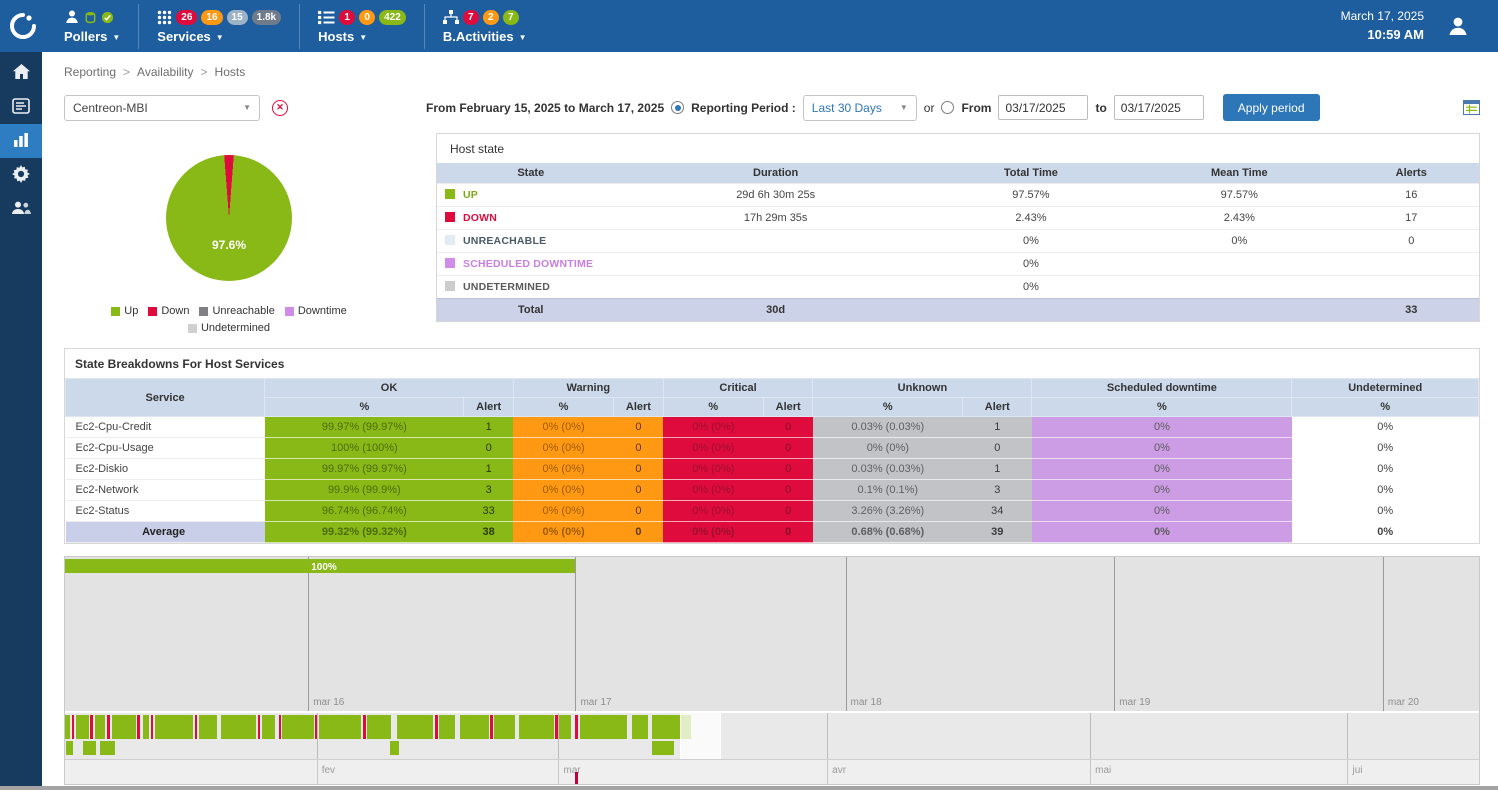 This screenshot has width=1498, height=790. What do you see at coordinates (1411, 241) in the screenshot?
I see `alerts-cell: 0` at bounding box center [1411, 241].